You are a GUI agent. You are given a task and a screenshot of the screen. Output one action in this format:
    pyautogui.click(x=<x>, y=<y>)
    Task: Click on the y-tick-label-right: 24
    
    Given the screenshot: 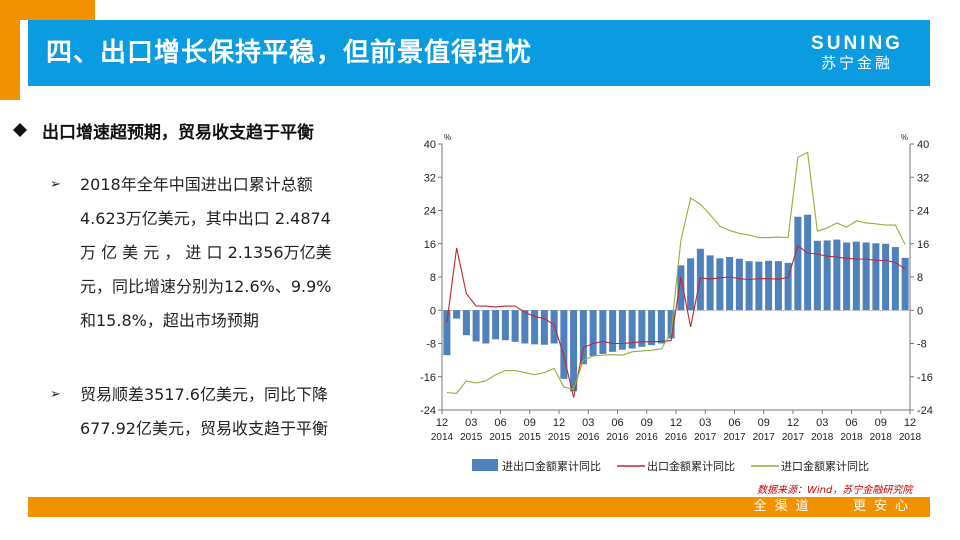 What is the action you would take?
    pyautogui.click(x=923, y=212)
    